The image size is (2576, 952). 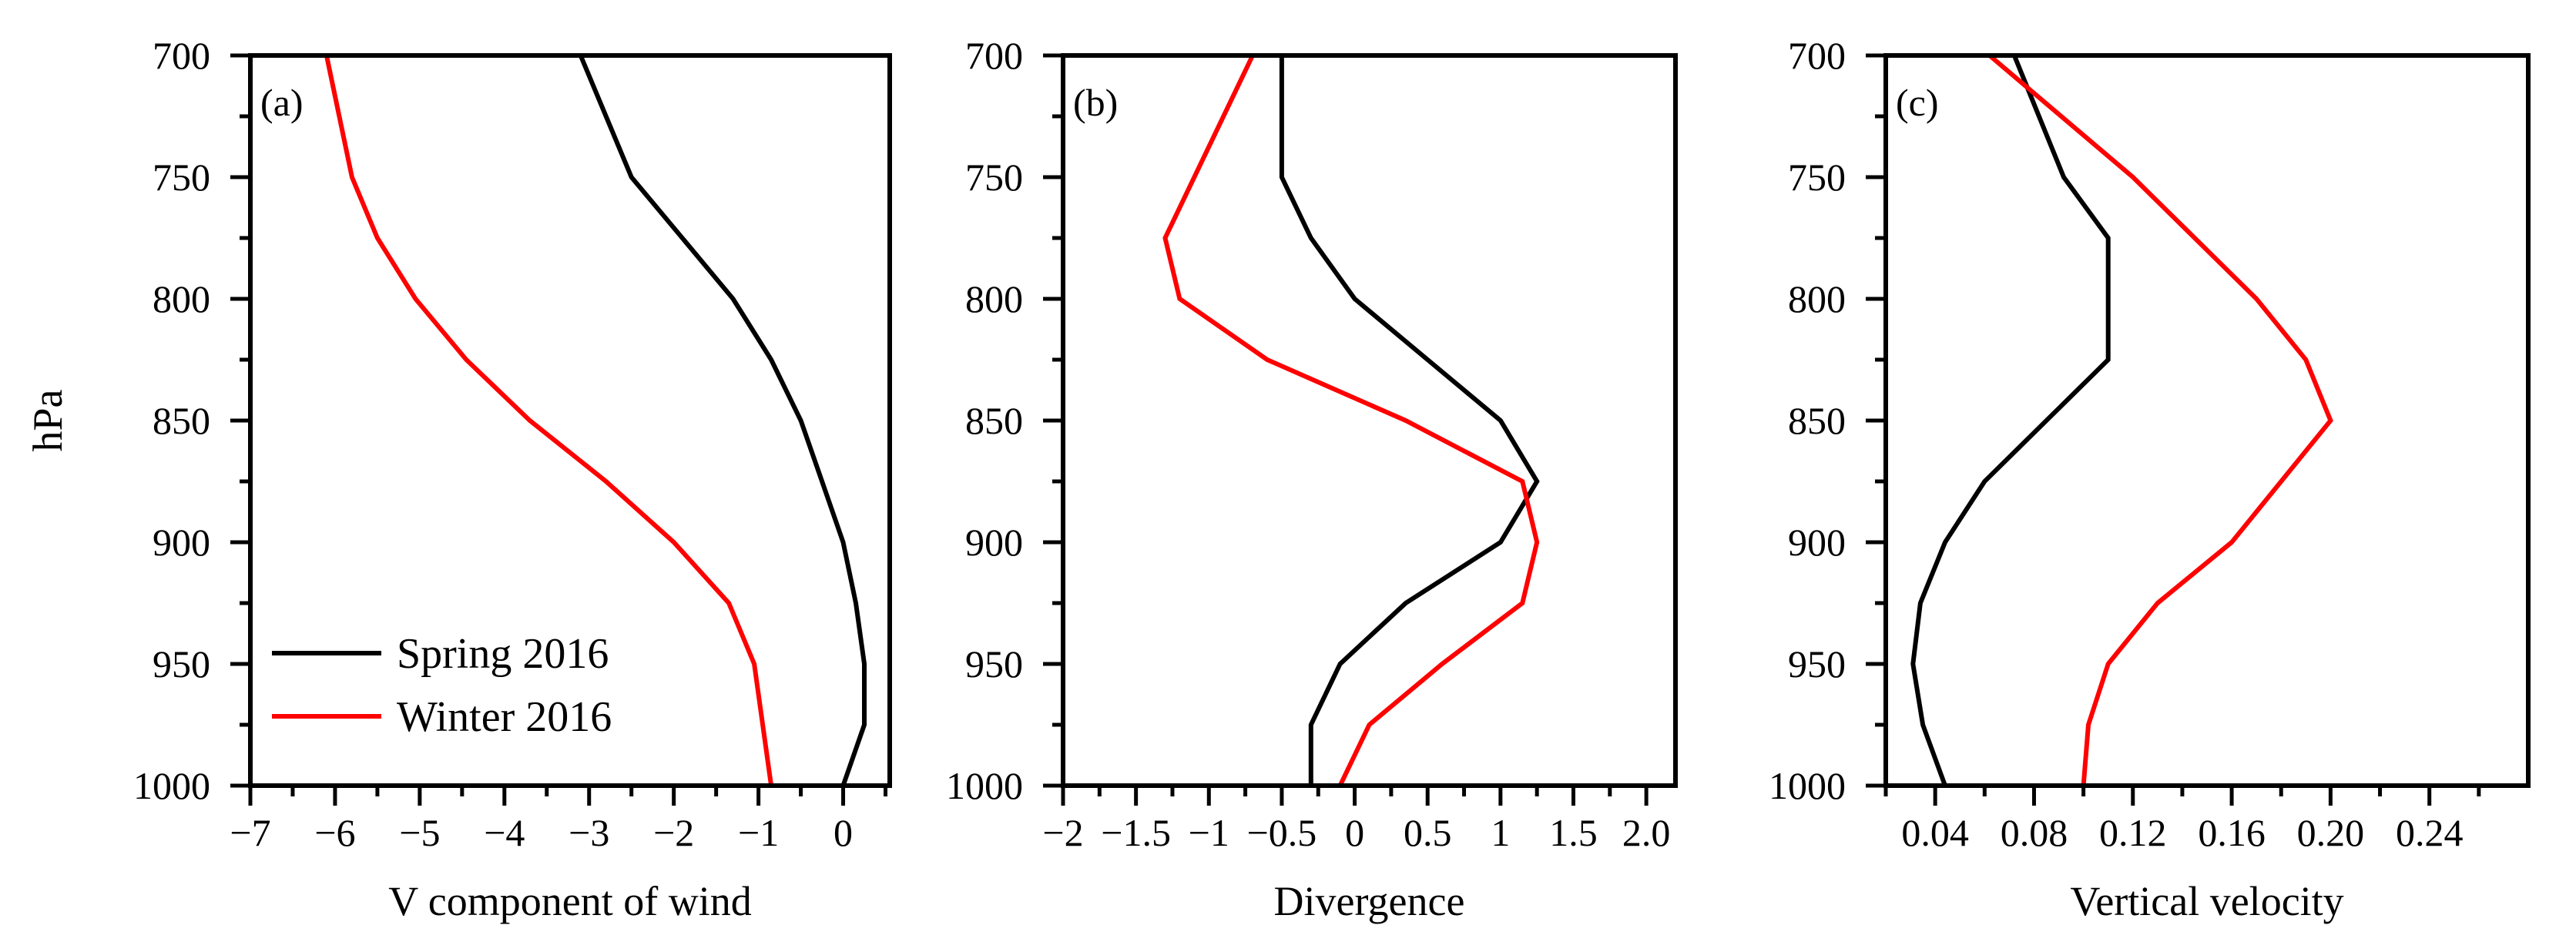 What do you see at coordinates (282, 102) in the screenshot?
I see `panel-label: (a)` at bounding box center [282, 102].